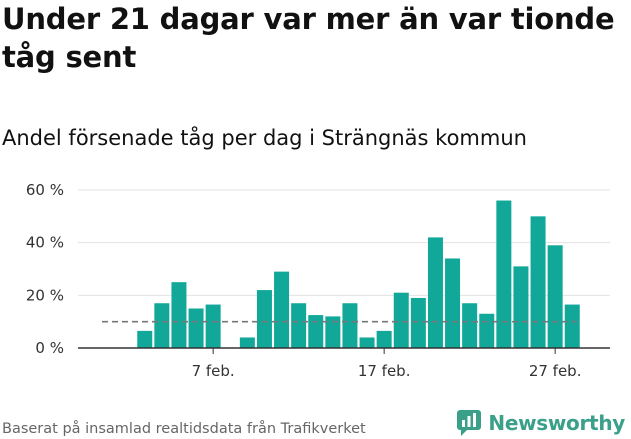 This screenshot has height=439, width=631. I want to click on x-tick-label: 7 feb., so click(213, 371).